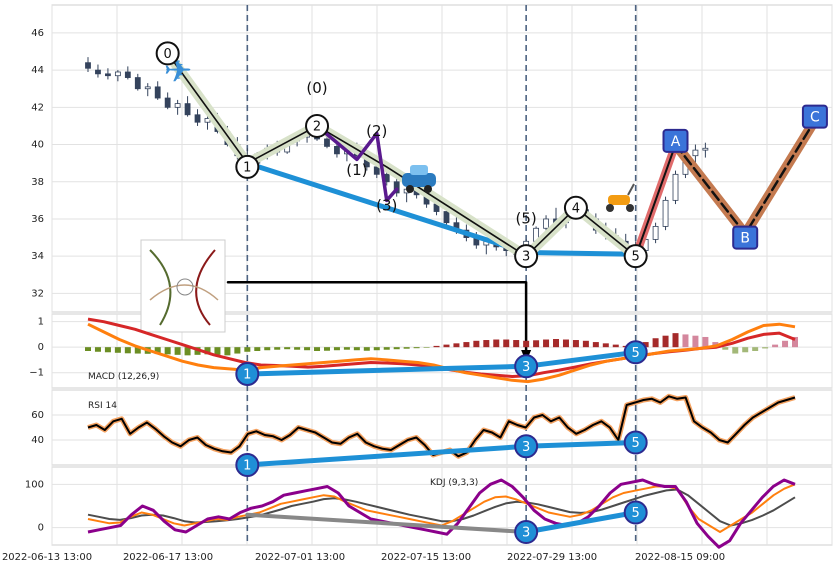 This screenshot has height=572, width=839. I want to click on macd-divergence-label: 3, so click(526, 367).